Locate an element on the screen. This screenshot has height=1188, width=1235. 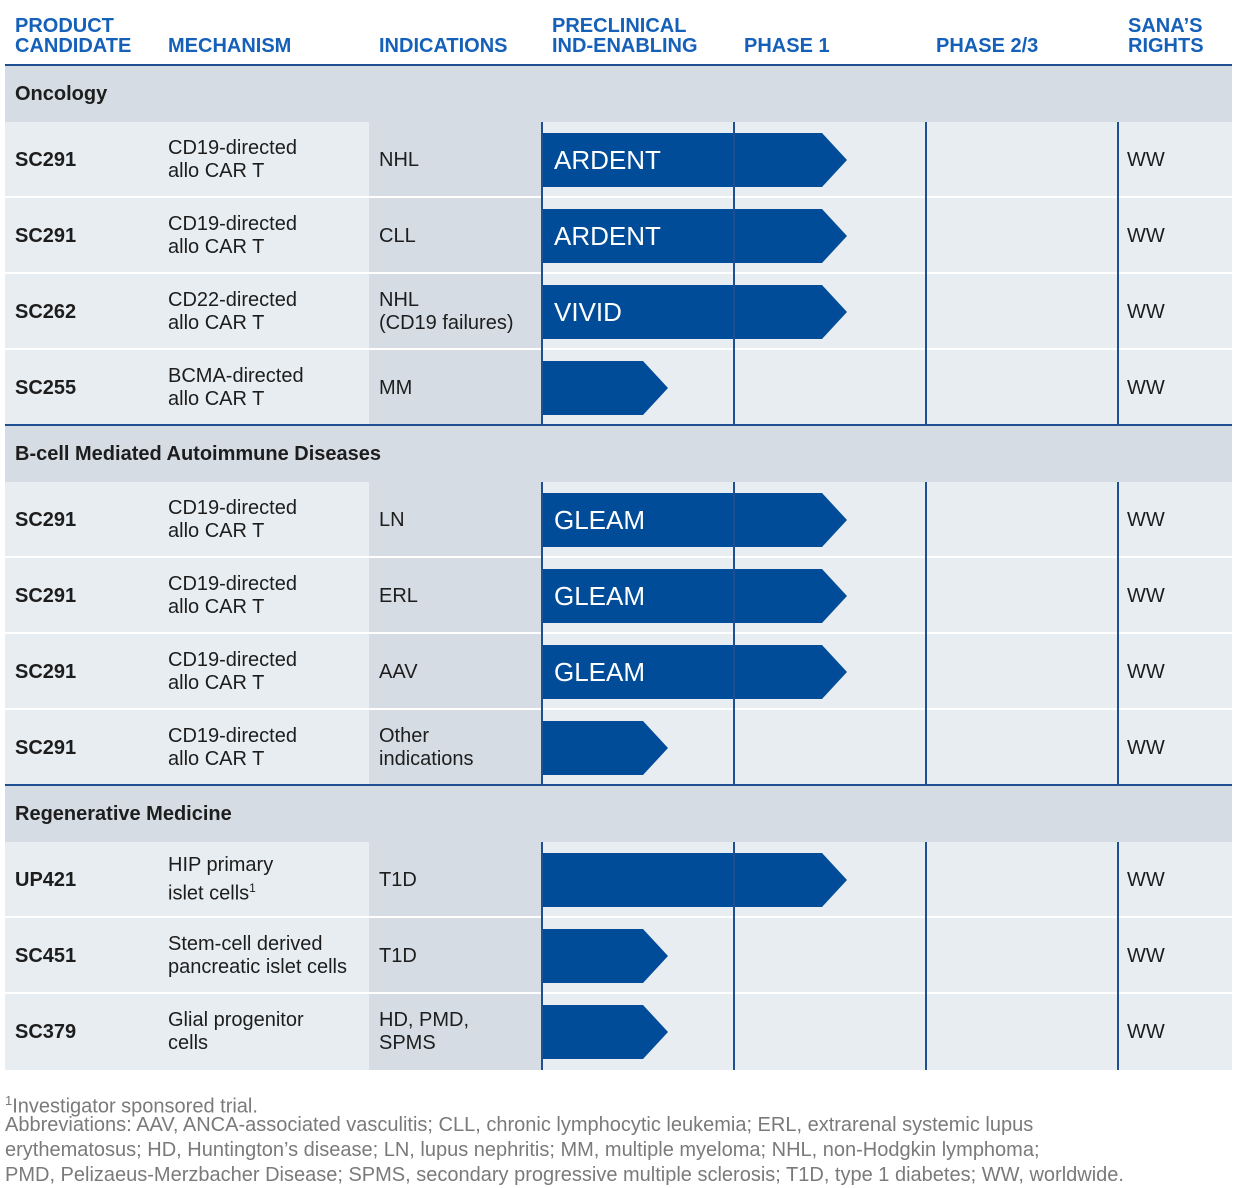
indication: Other indications is located at coordinates (426, 748).